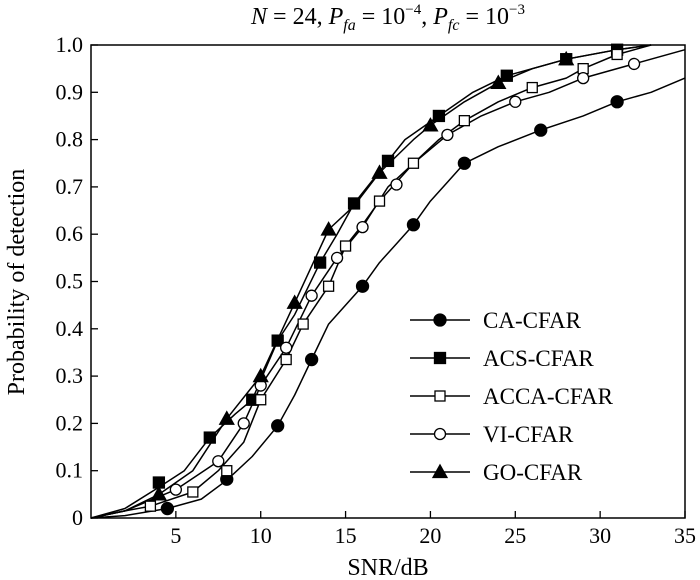  I want to click on title-pfa-subscript: fa, so click(349, 25).